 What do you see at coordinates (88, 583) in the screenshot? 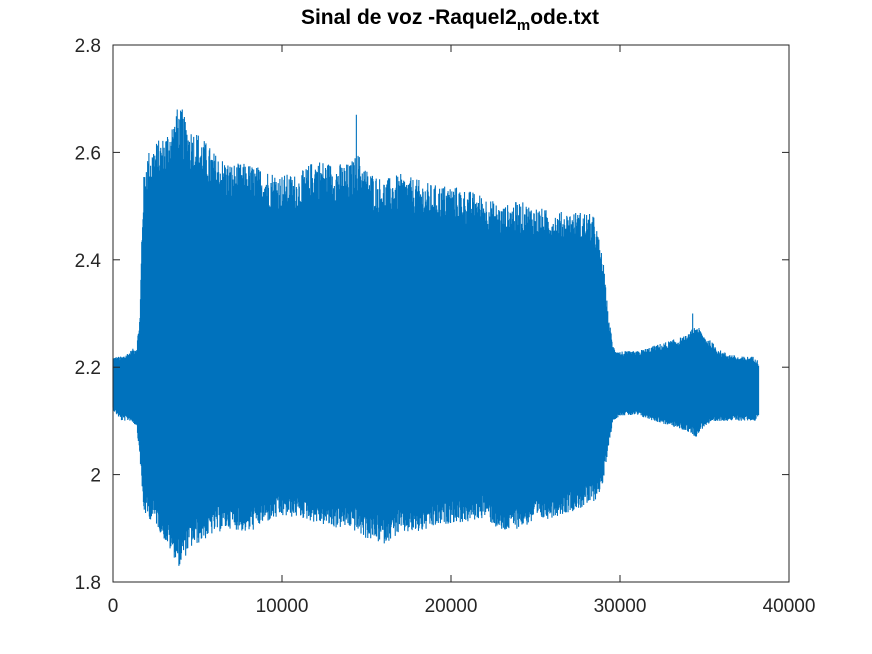
I see `y-tick-label: 1.8` at bounding box center [88, 583].